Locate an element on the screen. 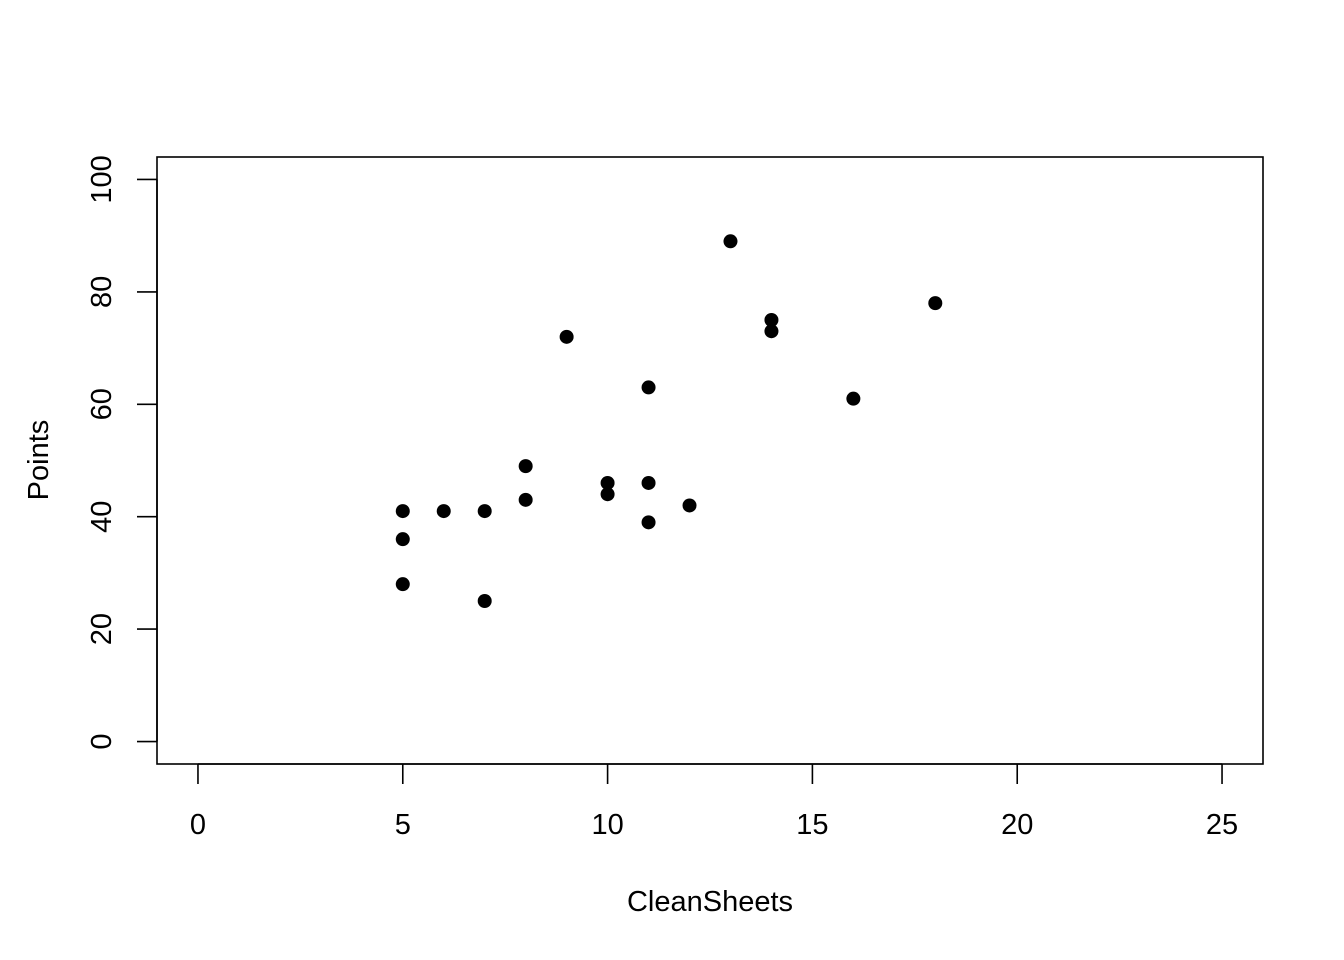 The width and height of the screenshot is (1344, 960). x-axis: 0 5 10 15 20 25 is located at coordinates (714, 802).